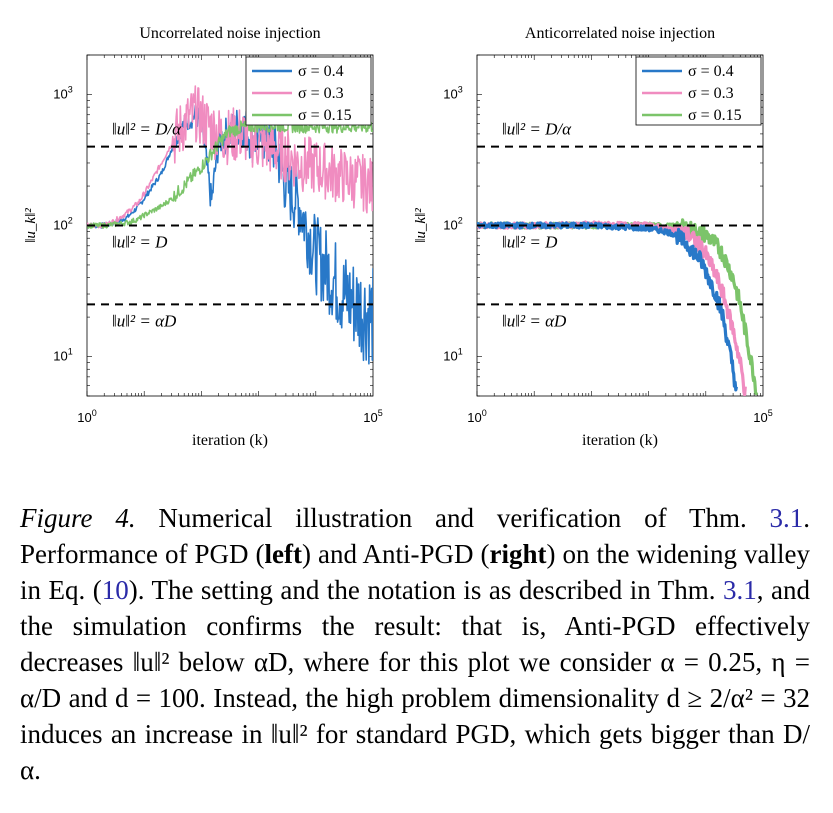  I want to click on caption-emphasis: left, so click(283, 554).